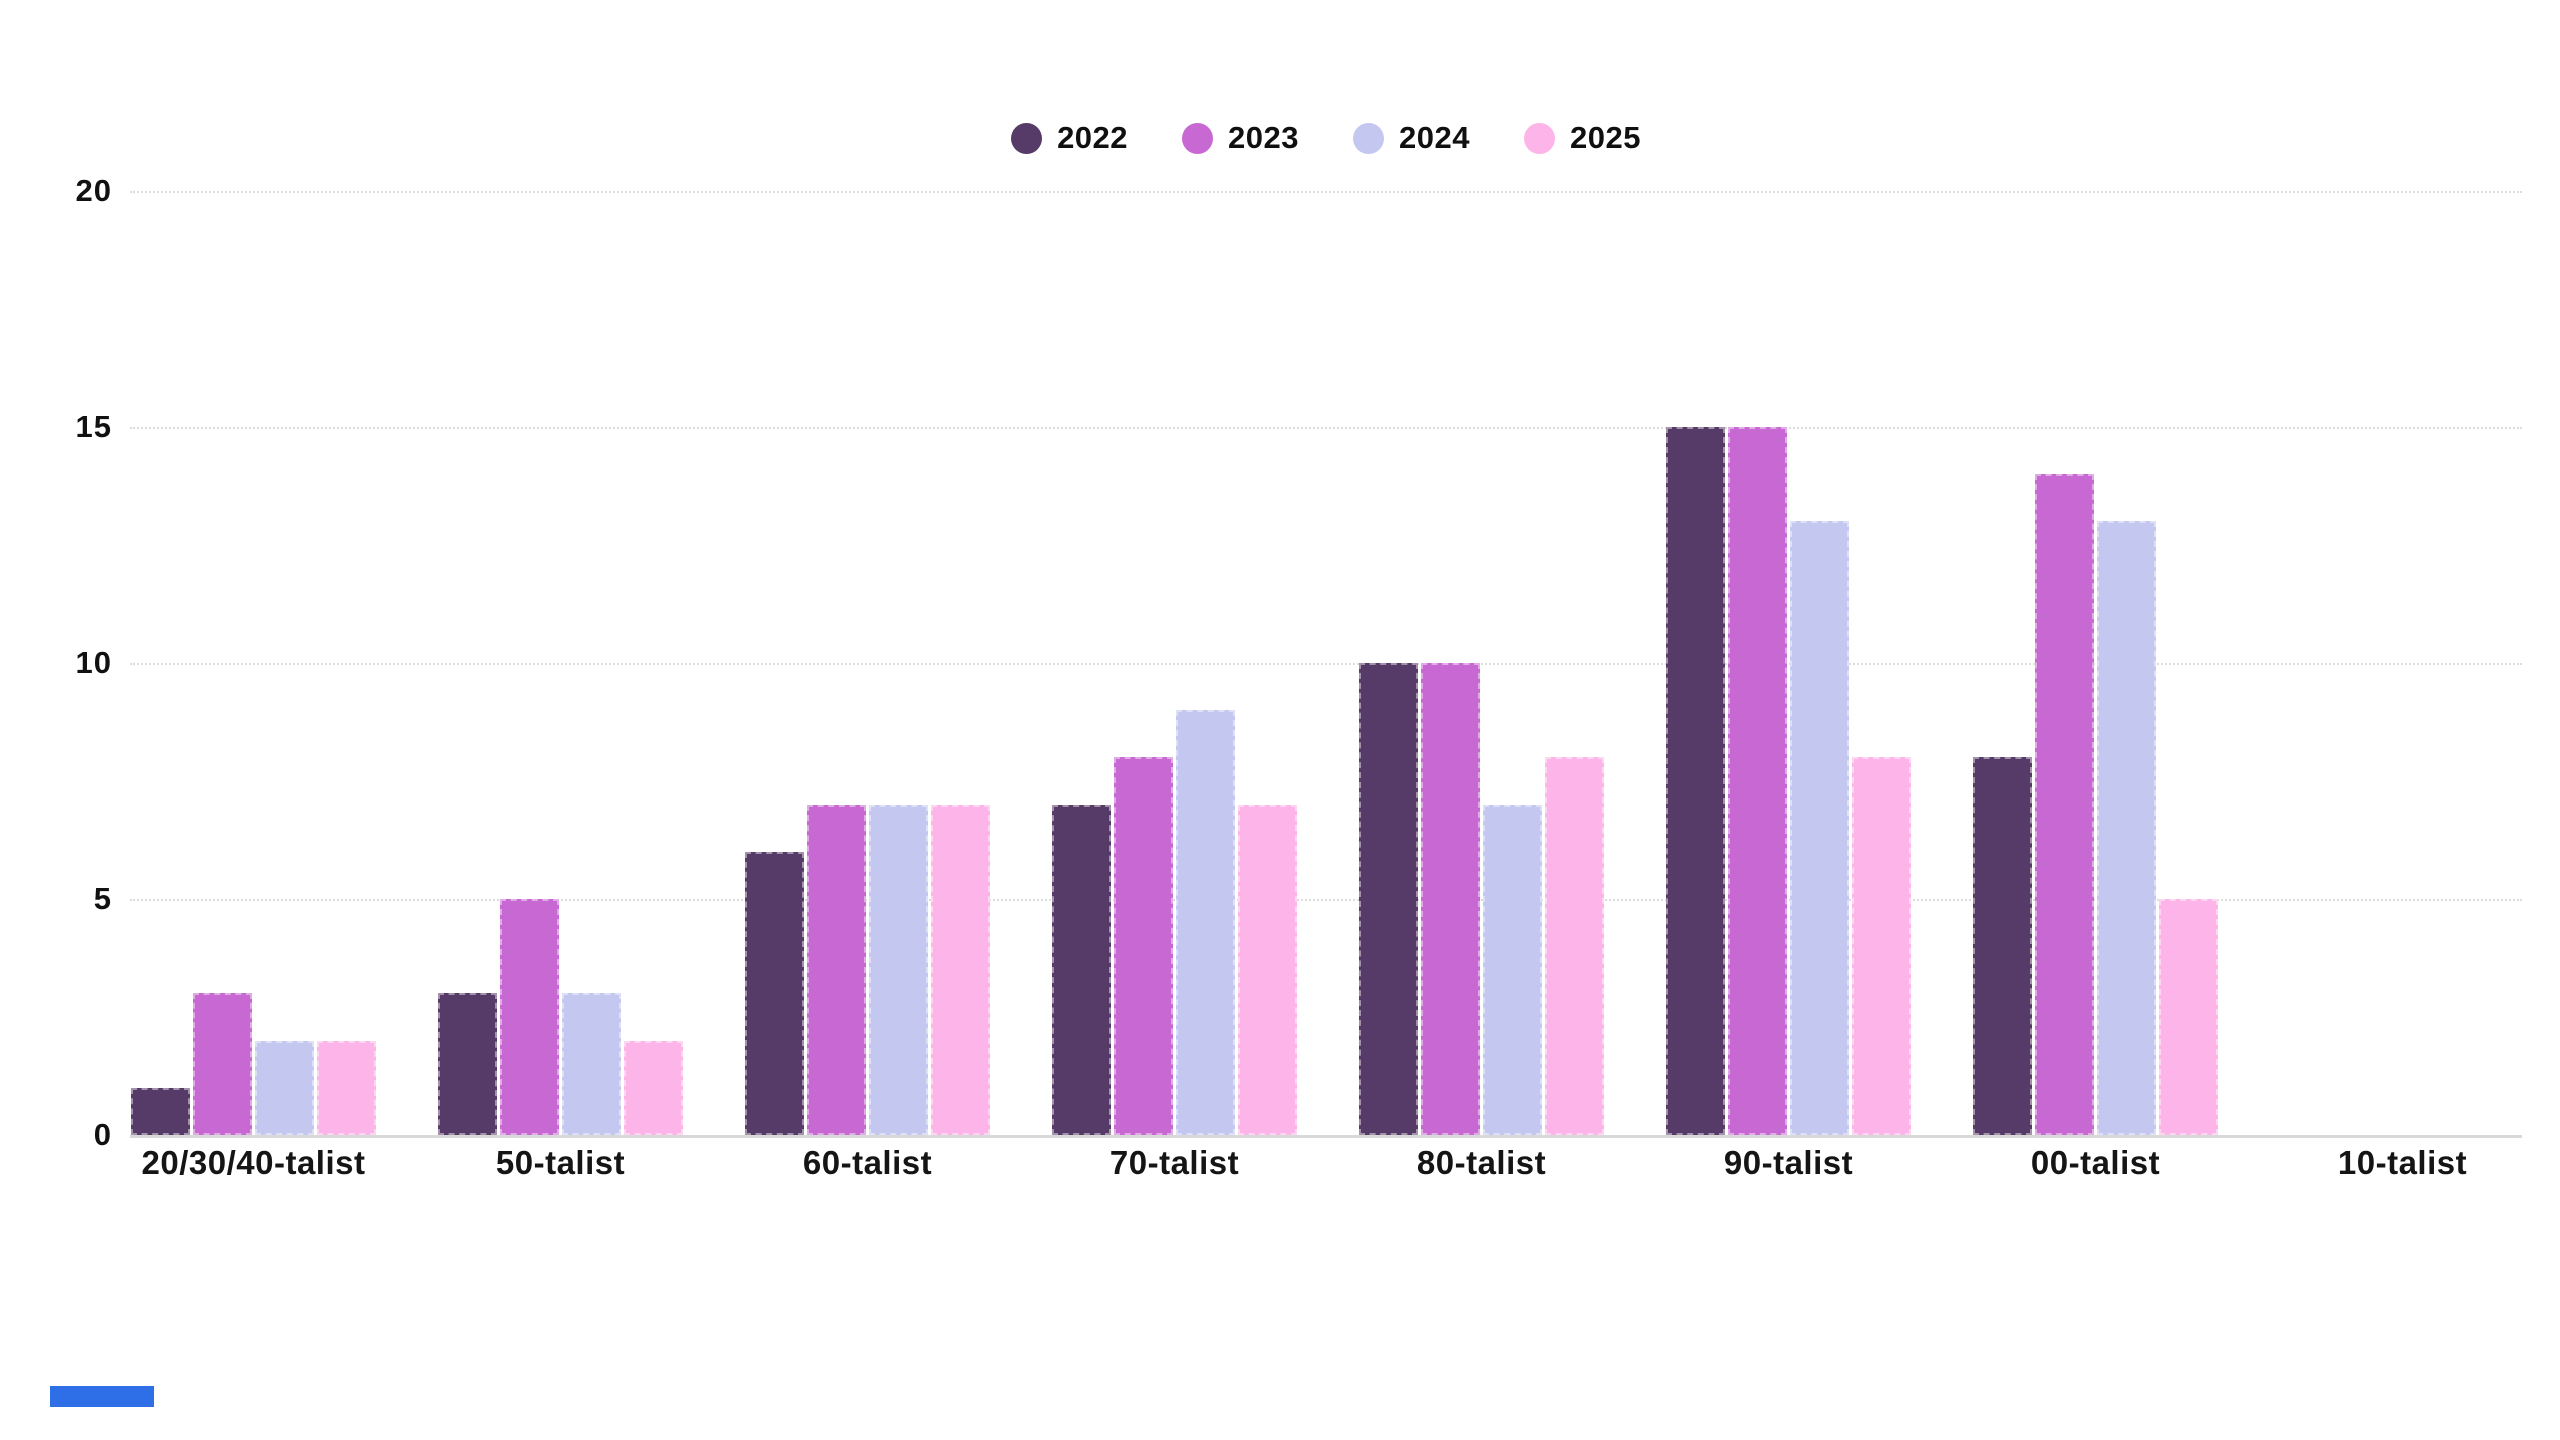 This screenshot has width=2560, height=1440. I want to click on x-axis-category-label: 80-talist, so click(1481, 1162).